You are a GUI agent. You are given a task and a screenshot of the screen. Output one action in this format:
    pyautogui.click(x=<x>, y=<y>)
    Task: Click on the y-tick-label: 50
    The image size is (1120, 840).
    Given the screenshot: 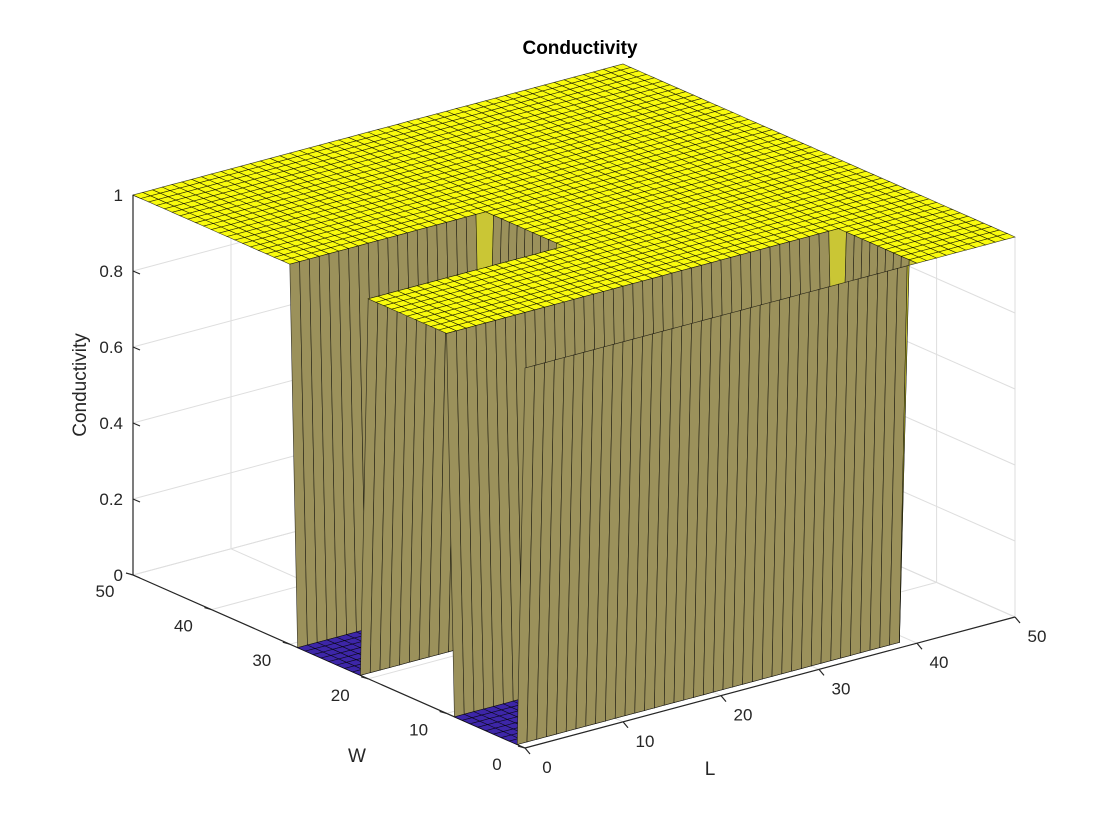 What is the action you would take?
    pyautogui.click(x=105, y=591)
    